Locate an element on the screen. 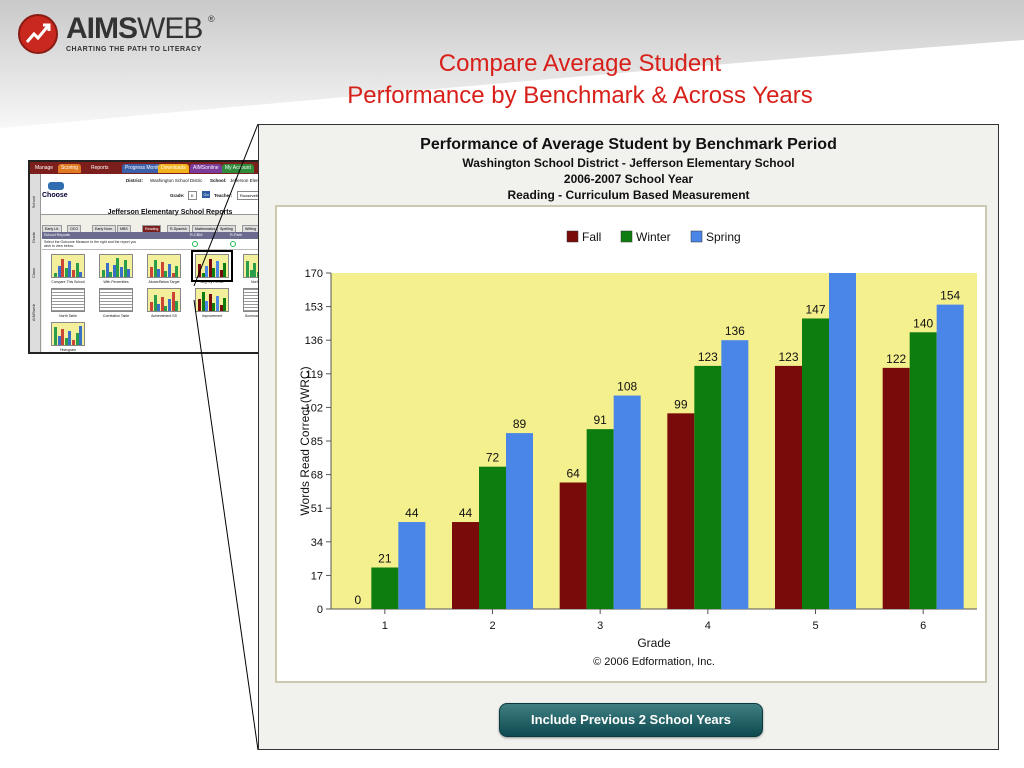 Image resolution: width=1024 pixels, height=768 pixels. thumb-nav-tab: My Account is located at coordinates (238, 168).